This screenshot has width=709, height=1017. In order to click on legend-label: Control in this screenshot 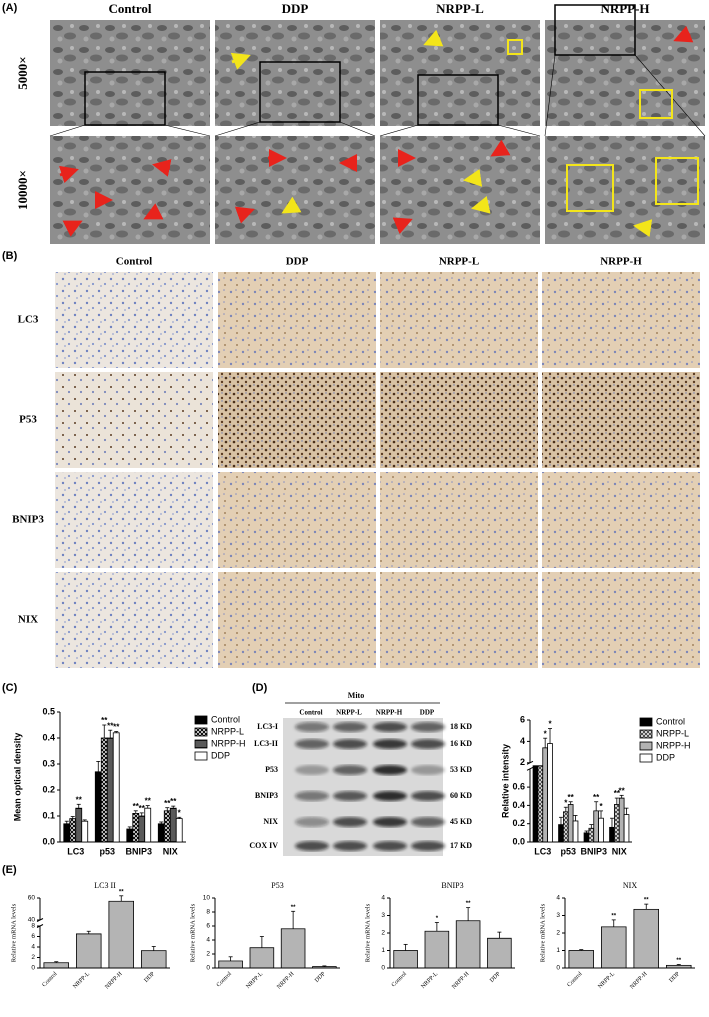, I will do `click(225, 719)`.